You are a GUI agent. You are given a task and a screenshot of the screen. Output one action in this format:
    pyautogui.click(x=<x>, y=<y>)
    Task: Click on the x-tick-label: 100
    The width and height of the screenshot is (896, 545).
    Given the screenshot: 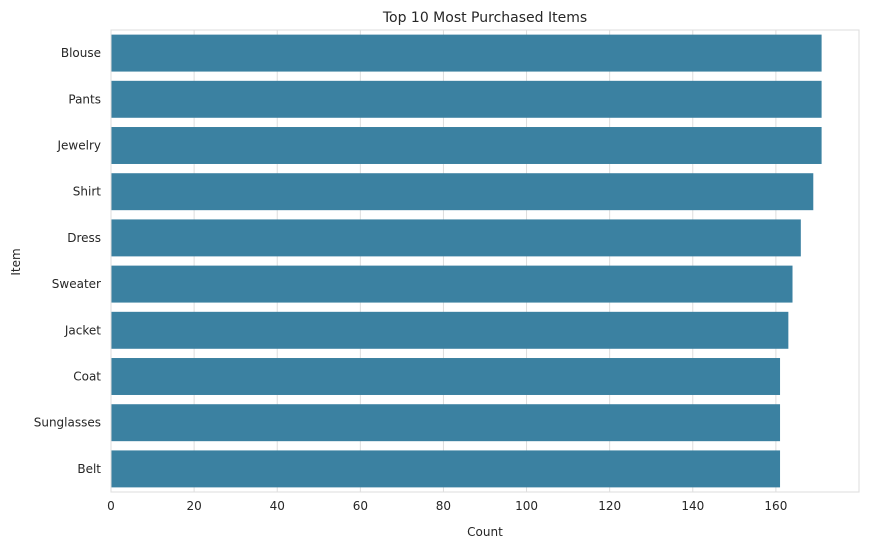 What is the action you would take?
    pyautogui.click(x=526, y=506)
    